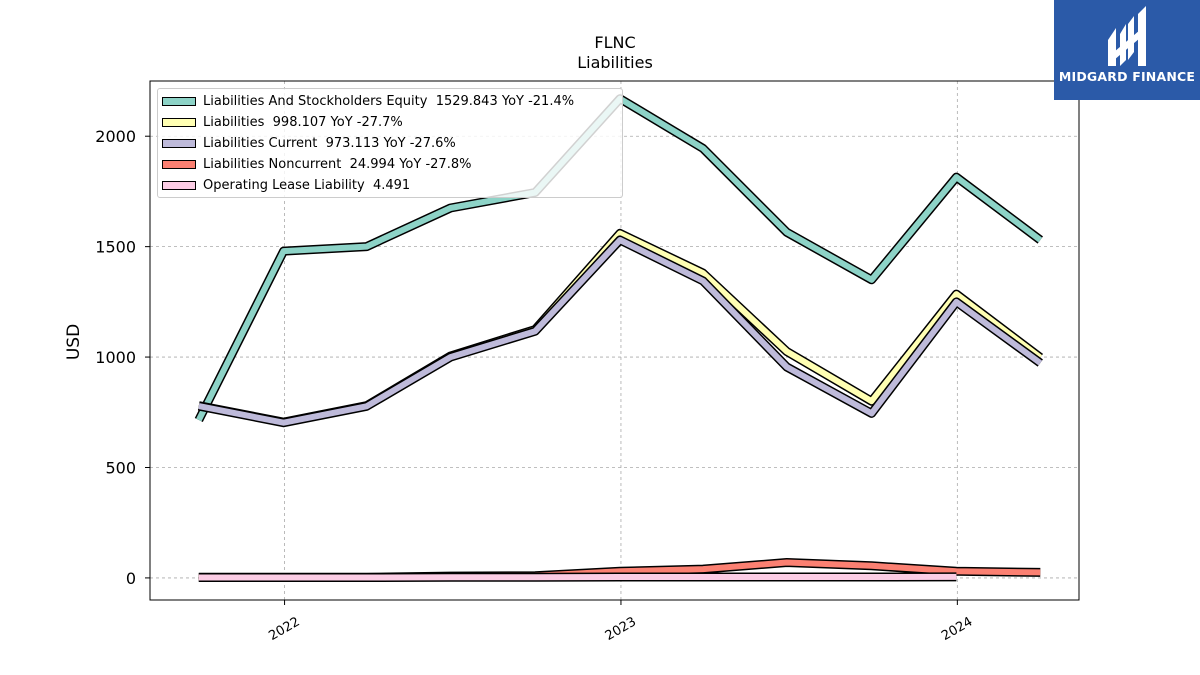 The image size is (1200, 675). Describe the element at coordinates (74, 342) in the screenshot. I see `y-axis-label: USD` at that location.